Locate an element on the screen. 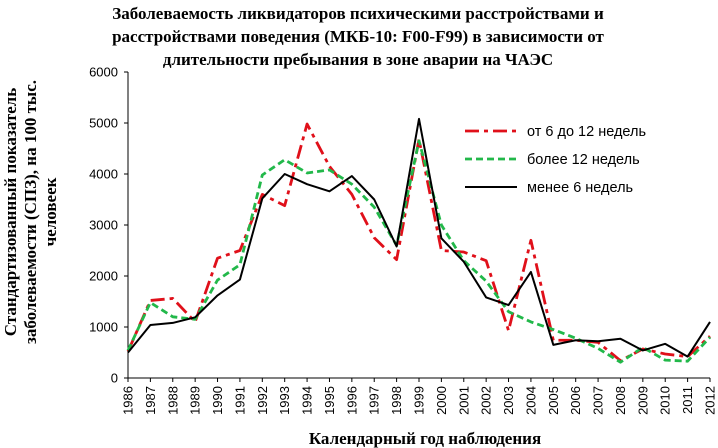 This screenshot has height=448, width=718. legend-label-2: более 12 недель is located at coordinates (583, 160).